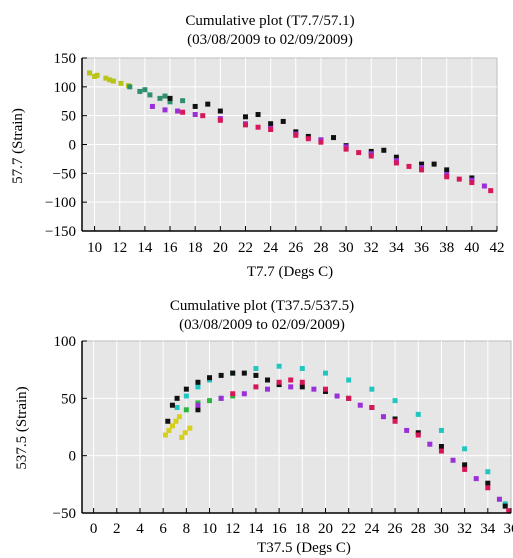 This screenshot has height=558, width=513. Describe the element at coordinates (145, 248) in the screenshot. I see `chart-1-x-tick-label: 14` at that location.